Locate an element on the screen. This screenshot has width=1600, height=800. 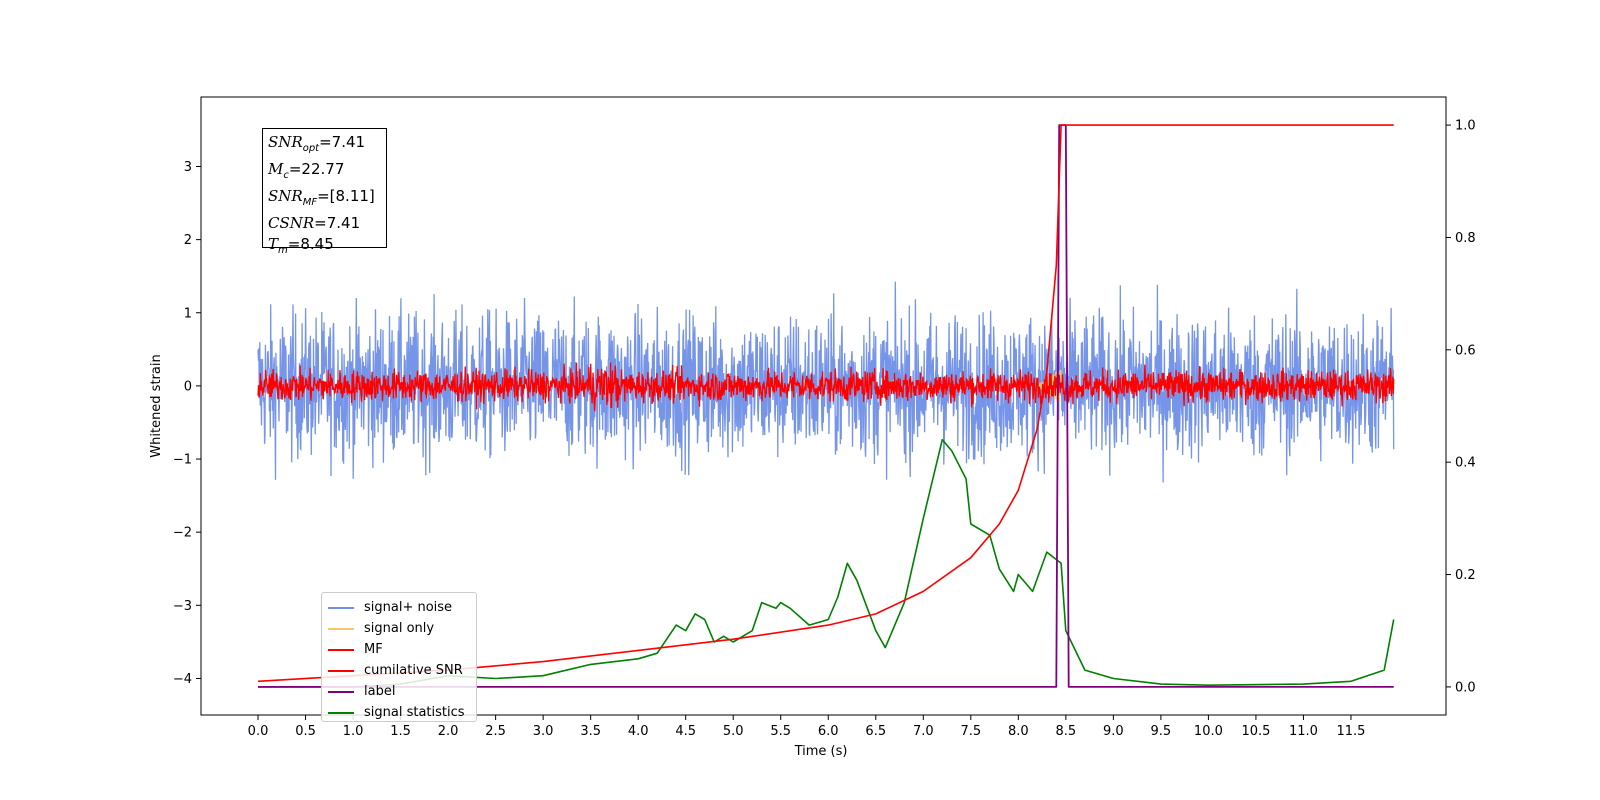
x-tick-label: 2.0 is located at coordinates (448, 731).